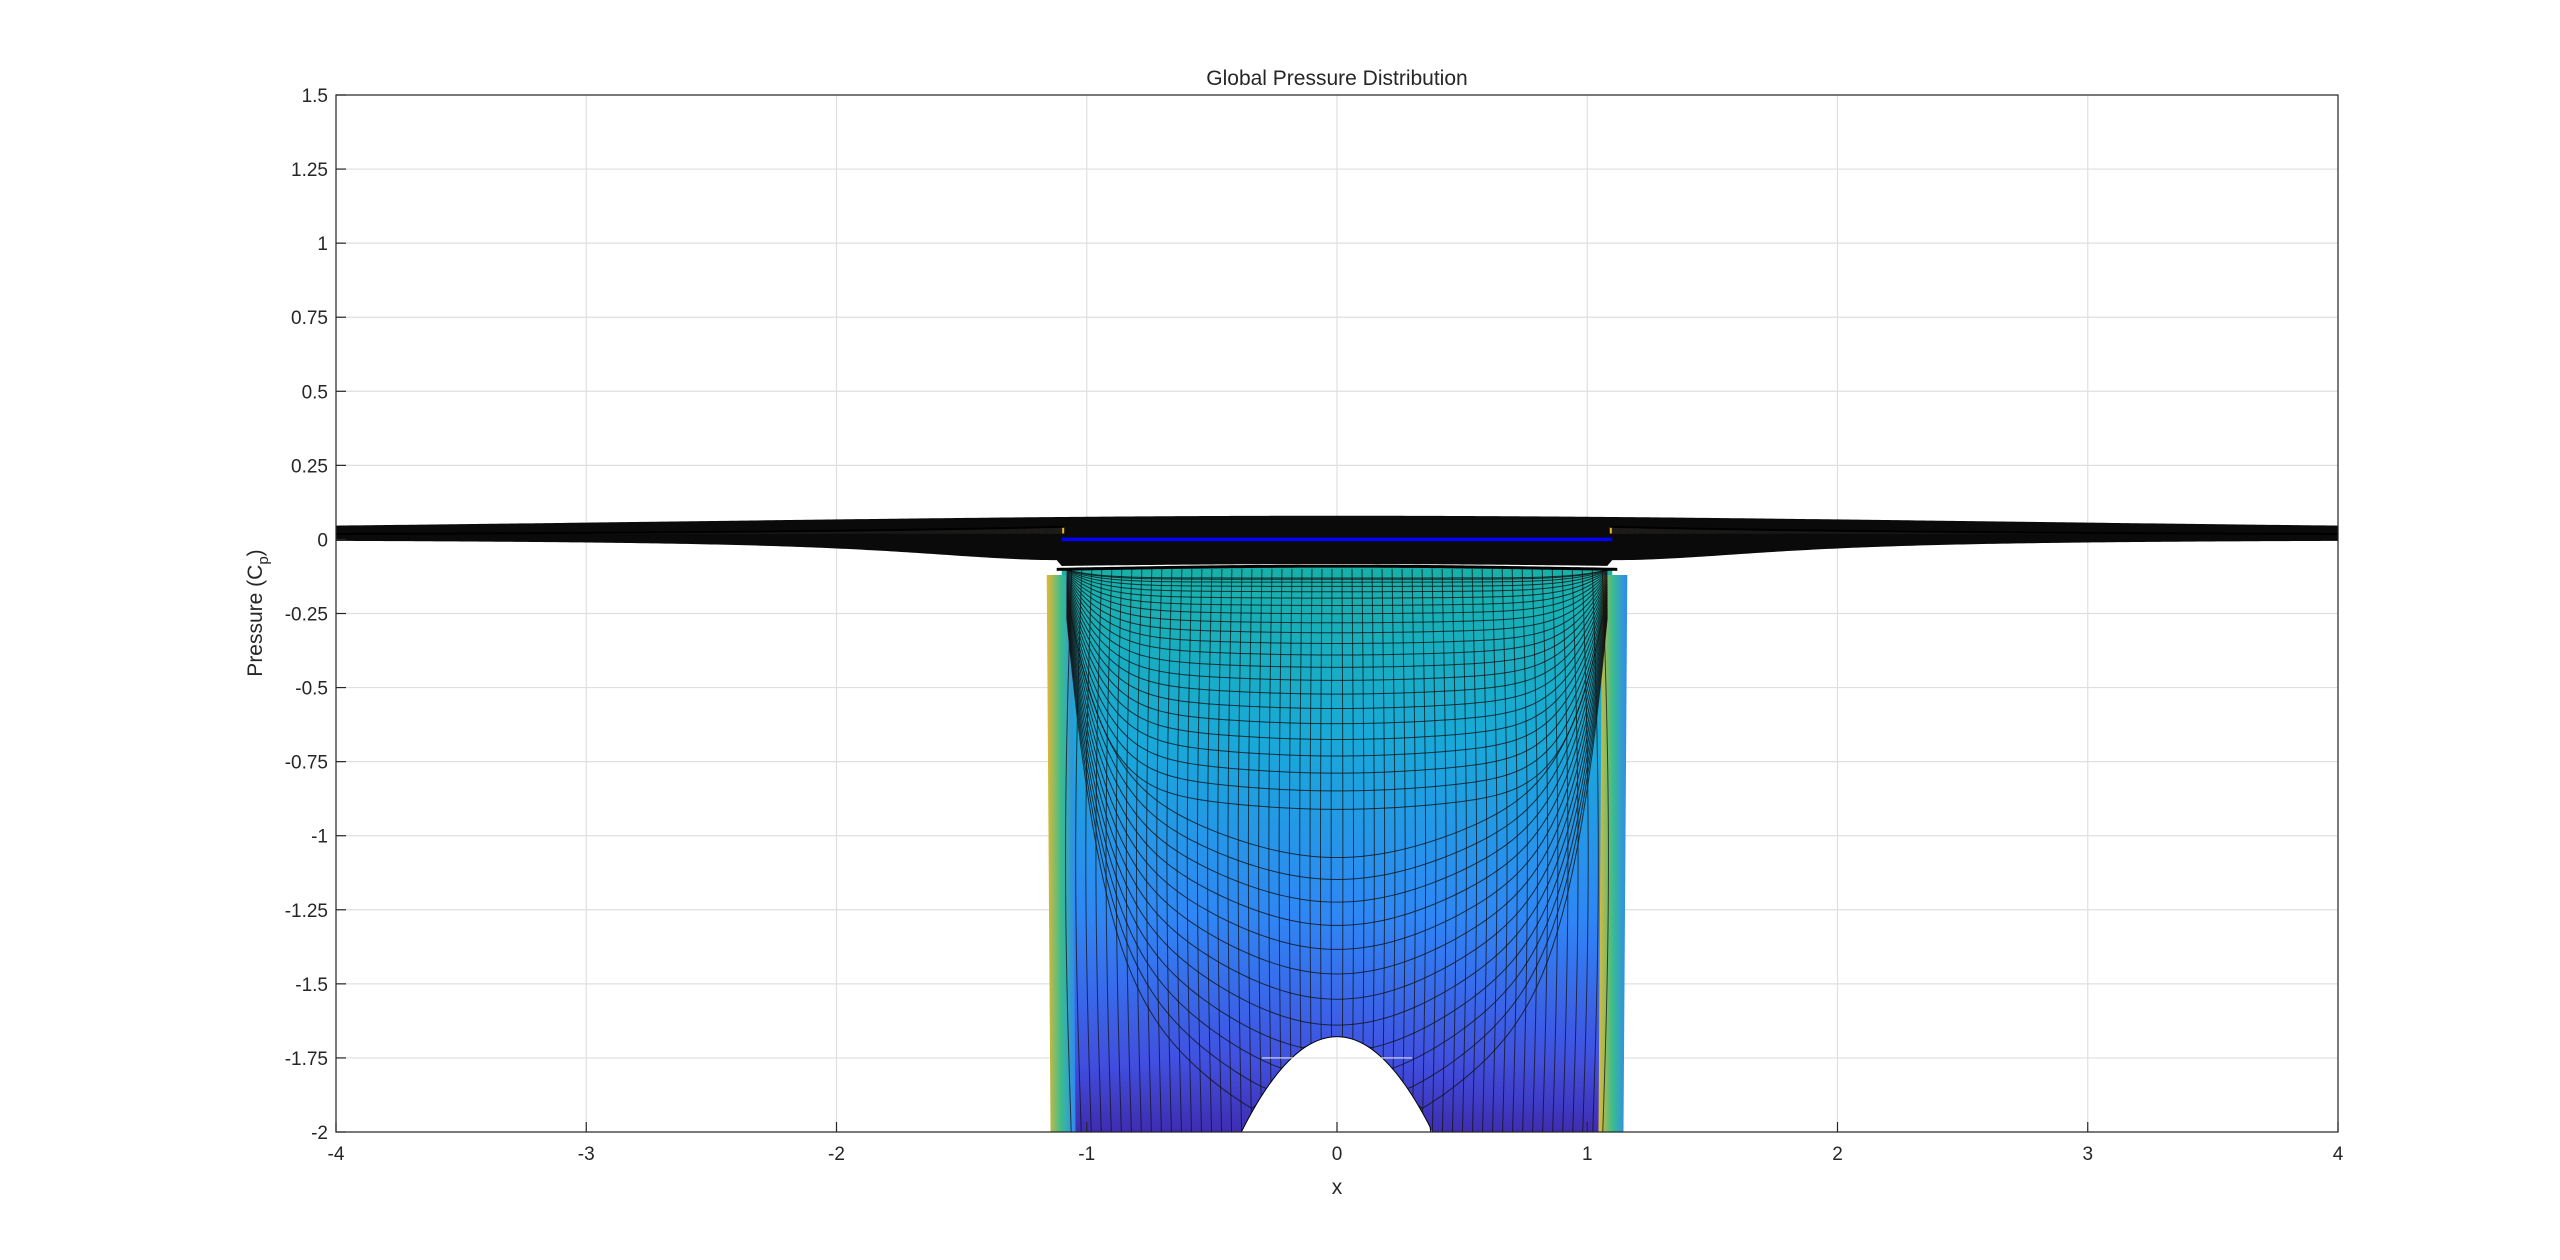 Image resolution: width=2560 pixels, height=1260 pixels. I want to click on hump-cutout, so click(1336, 1084).